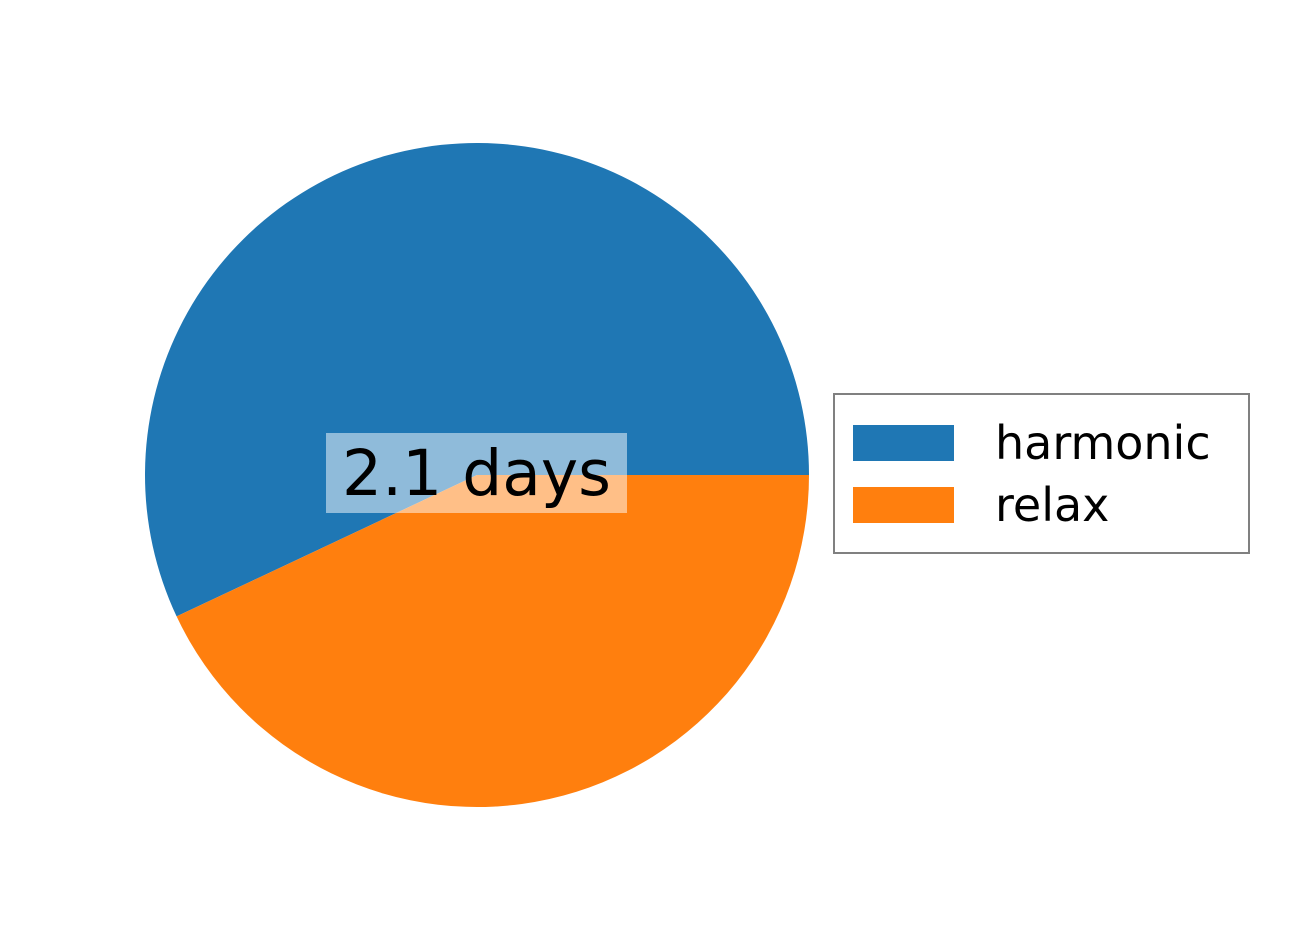  I want to click on legend-entry-harmonic: harmonic, so click(1050, 443).